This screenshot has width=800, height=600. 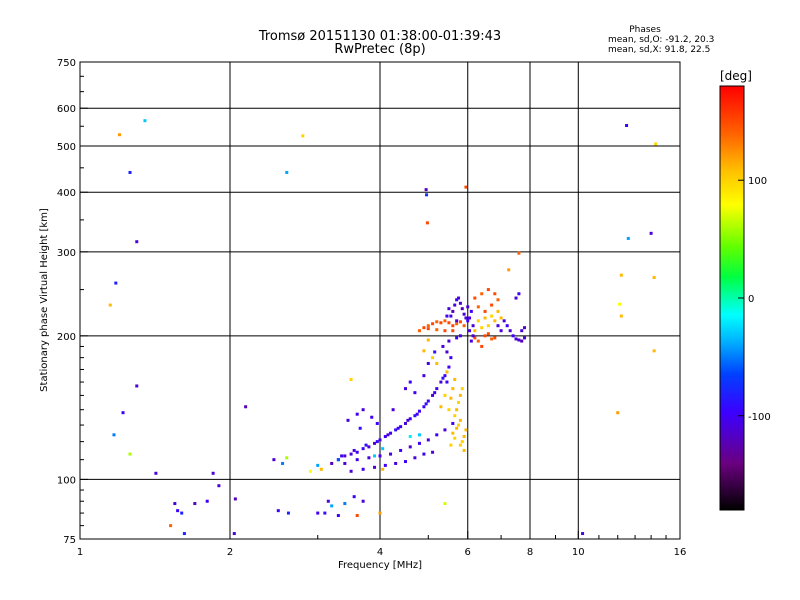 I want to click on y-tick-label: 100, so click(x=66, y=480).